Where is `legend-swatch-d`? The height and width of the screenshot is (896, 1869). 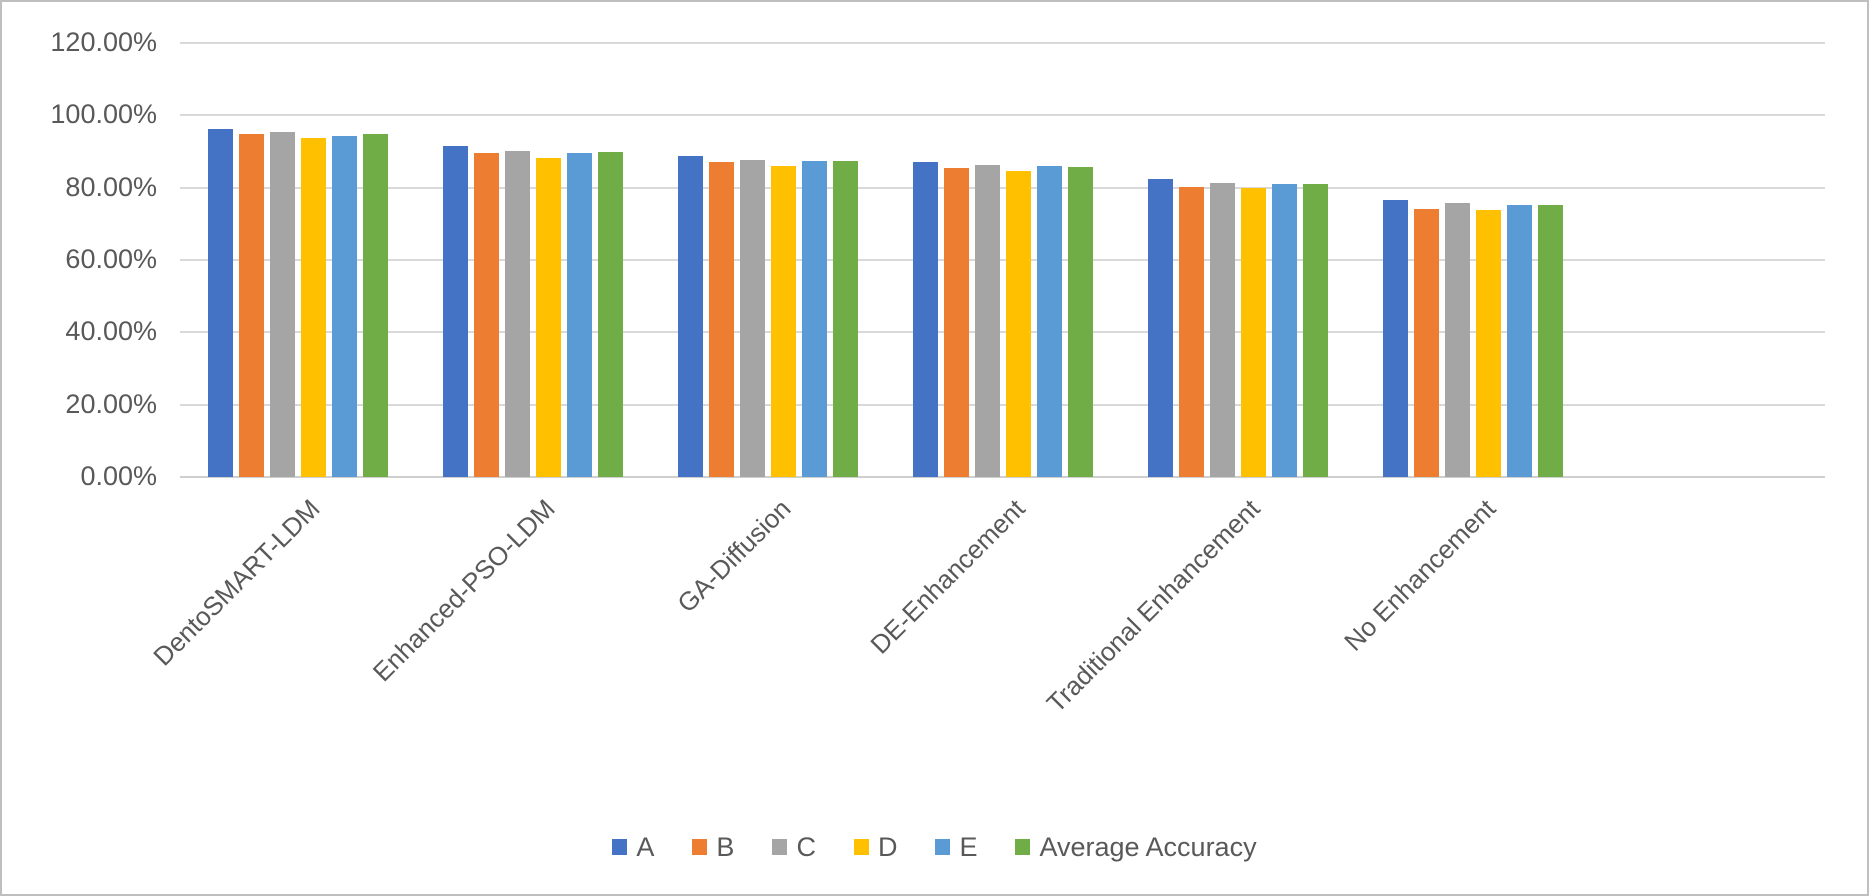
legend-swatch-d is located at coordinates (861, 847).